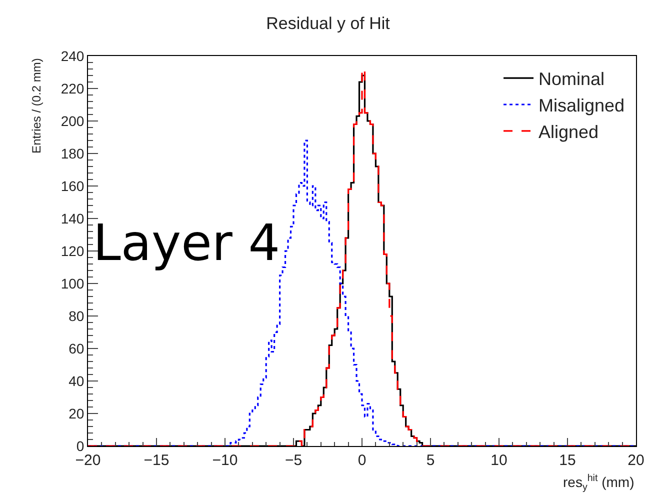  Describe the element at coordinates (72, 153) in the screenshot. I see `y-tick-label: 180` at that location.